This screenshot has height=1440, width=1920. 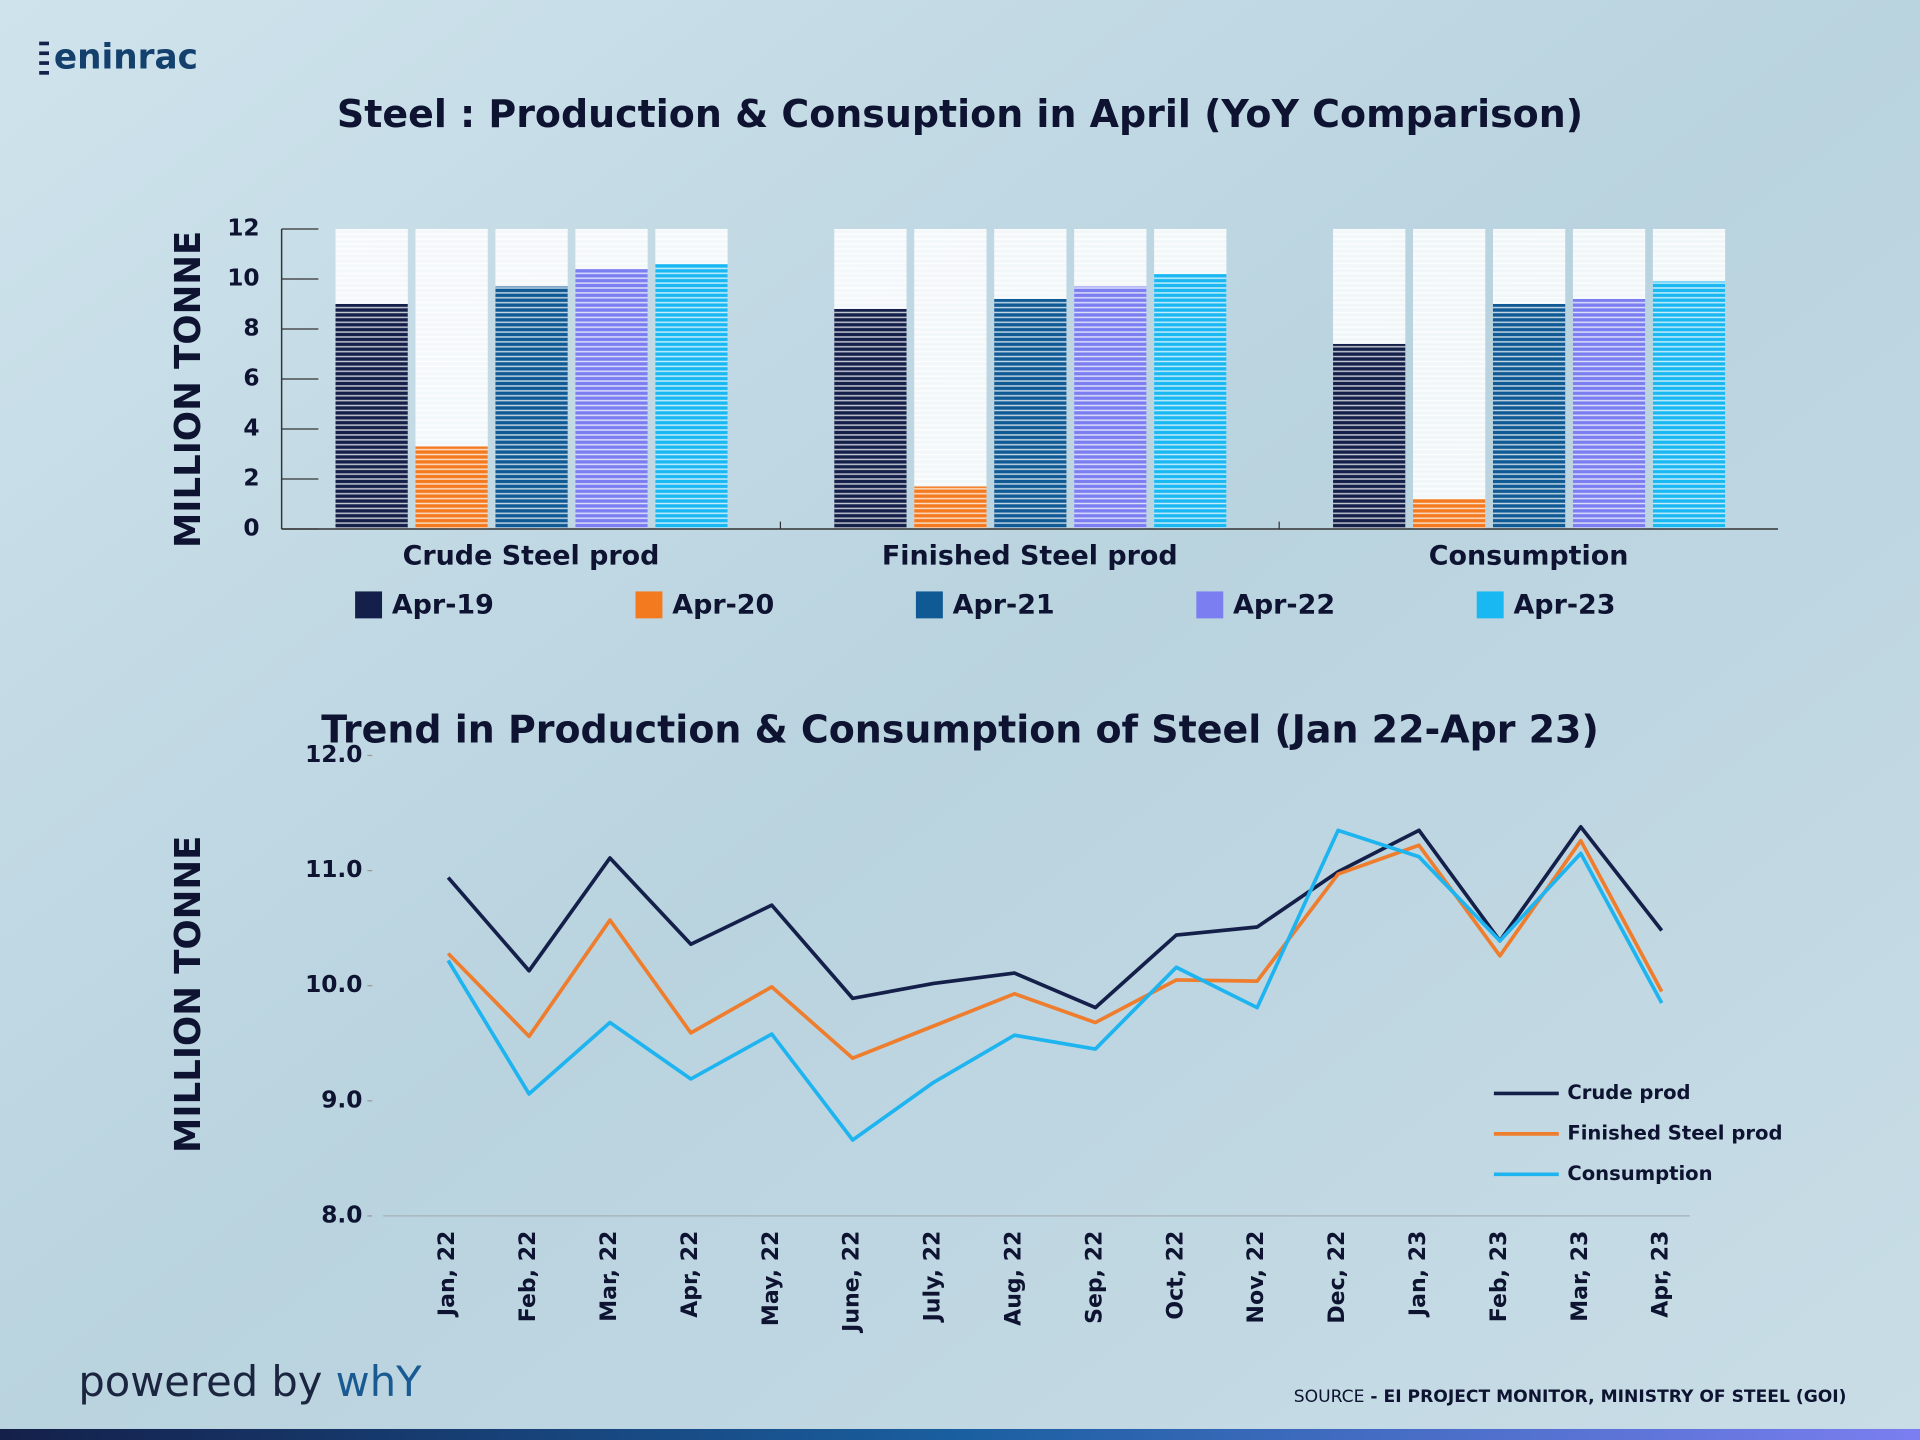 What do you see at coordinates (960, 1434) in the screenshot?
I see `bottom-strip` at bounding box center [960, 1434].